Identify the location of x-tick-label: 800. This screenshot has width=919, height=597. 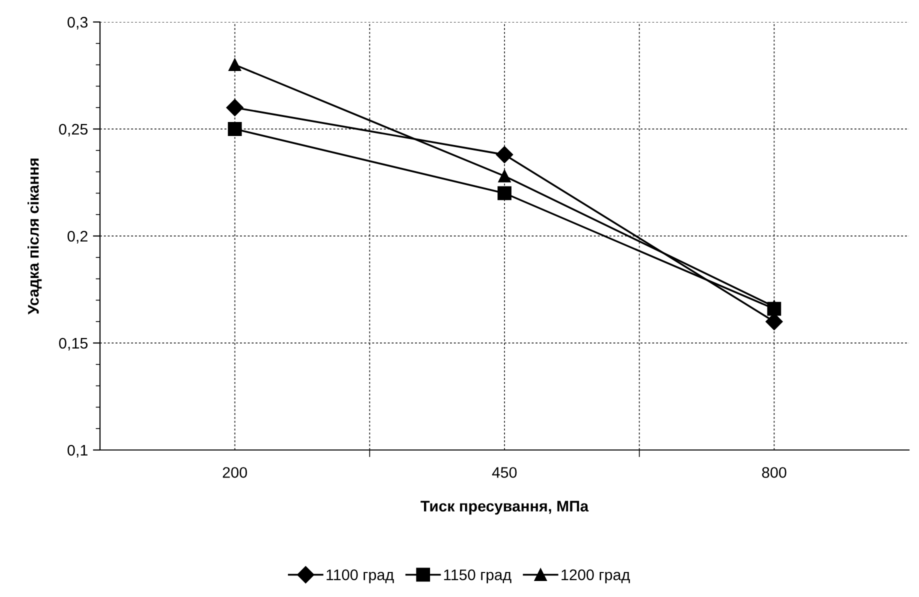
(774, 472).